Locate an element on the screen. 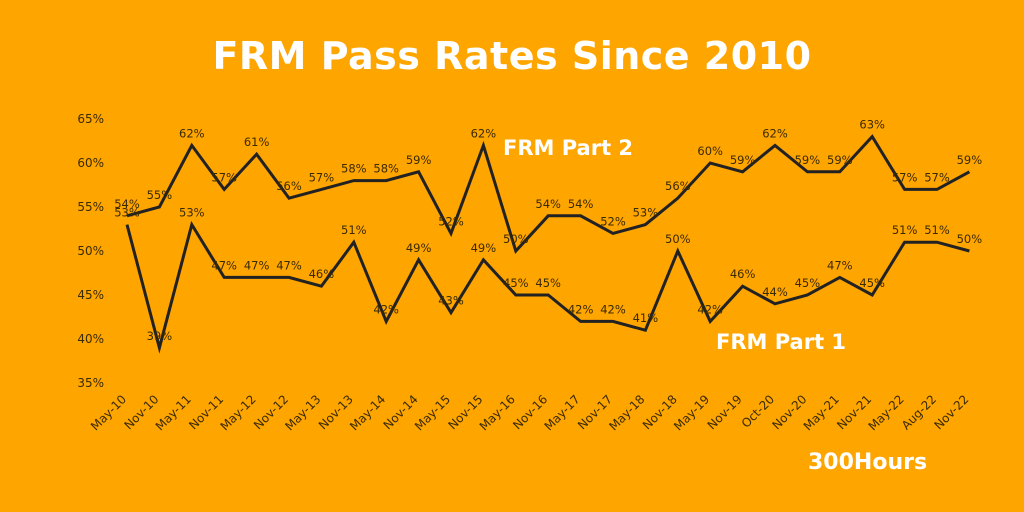  y-tick-label: 60% is located at coordinates (90, 163).